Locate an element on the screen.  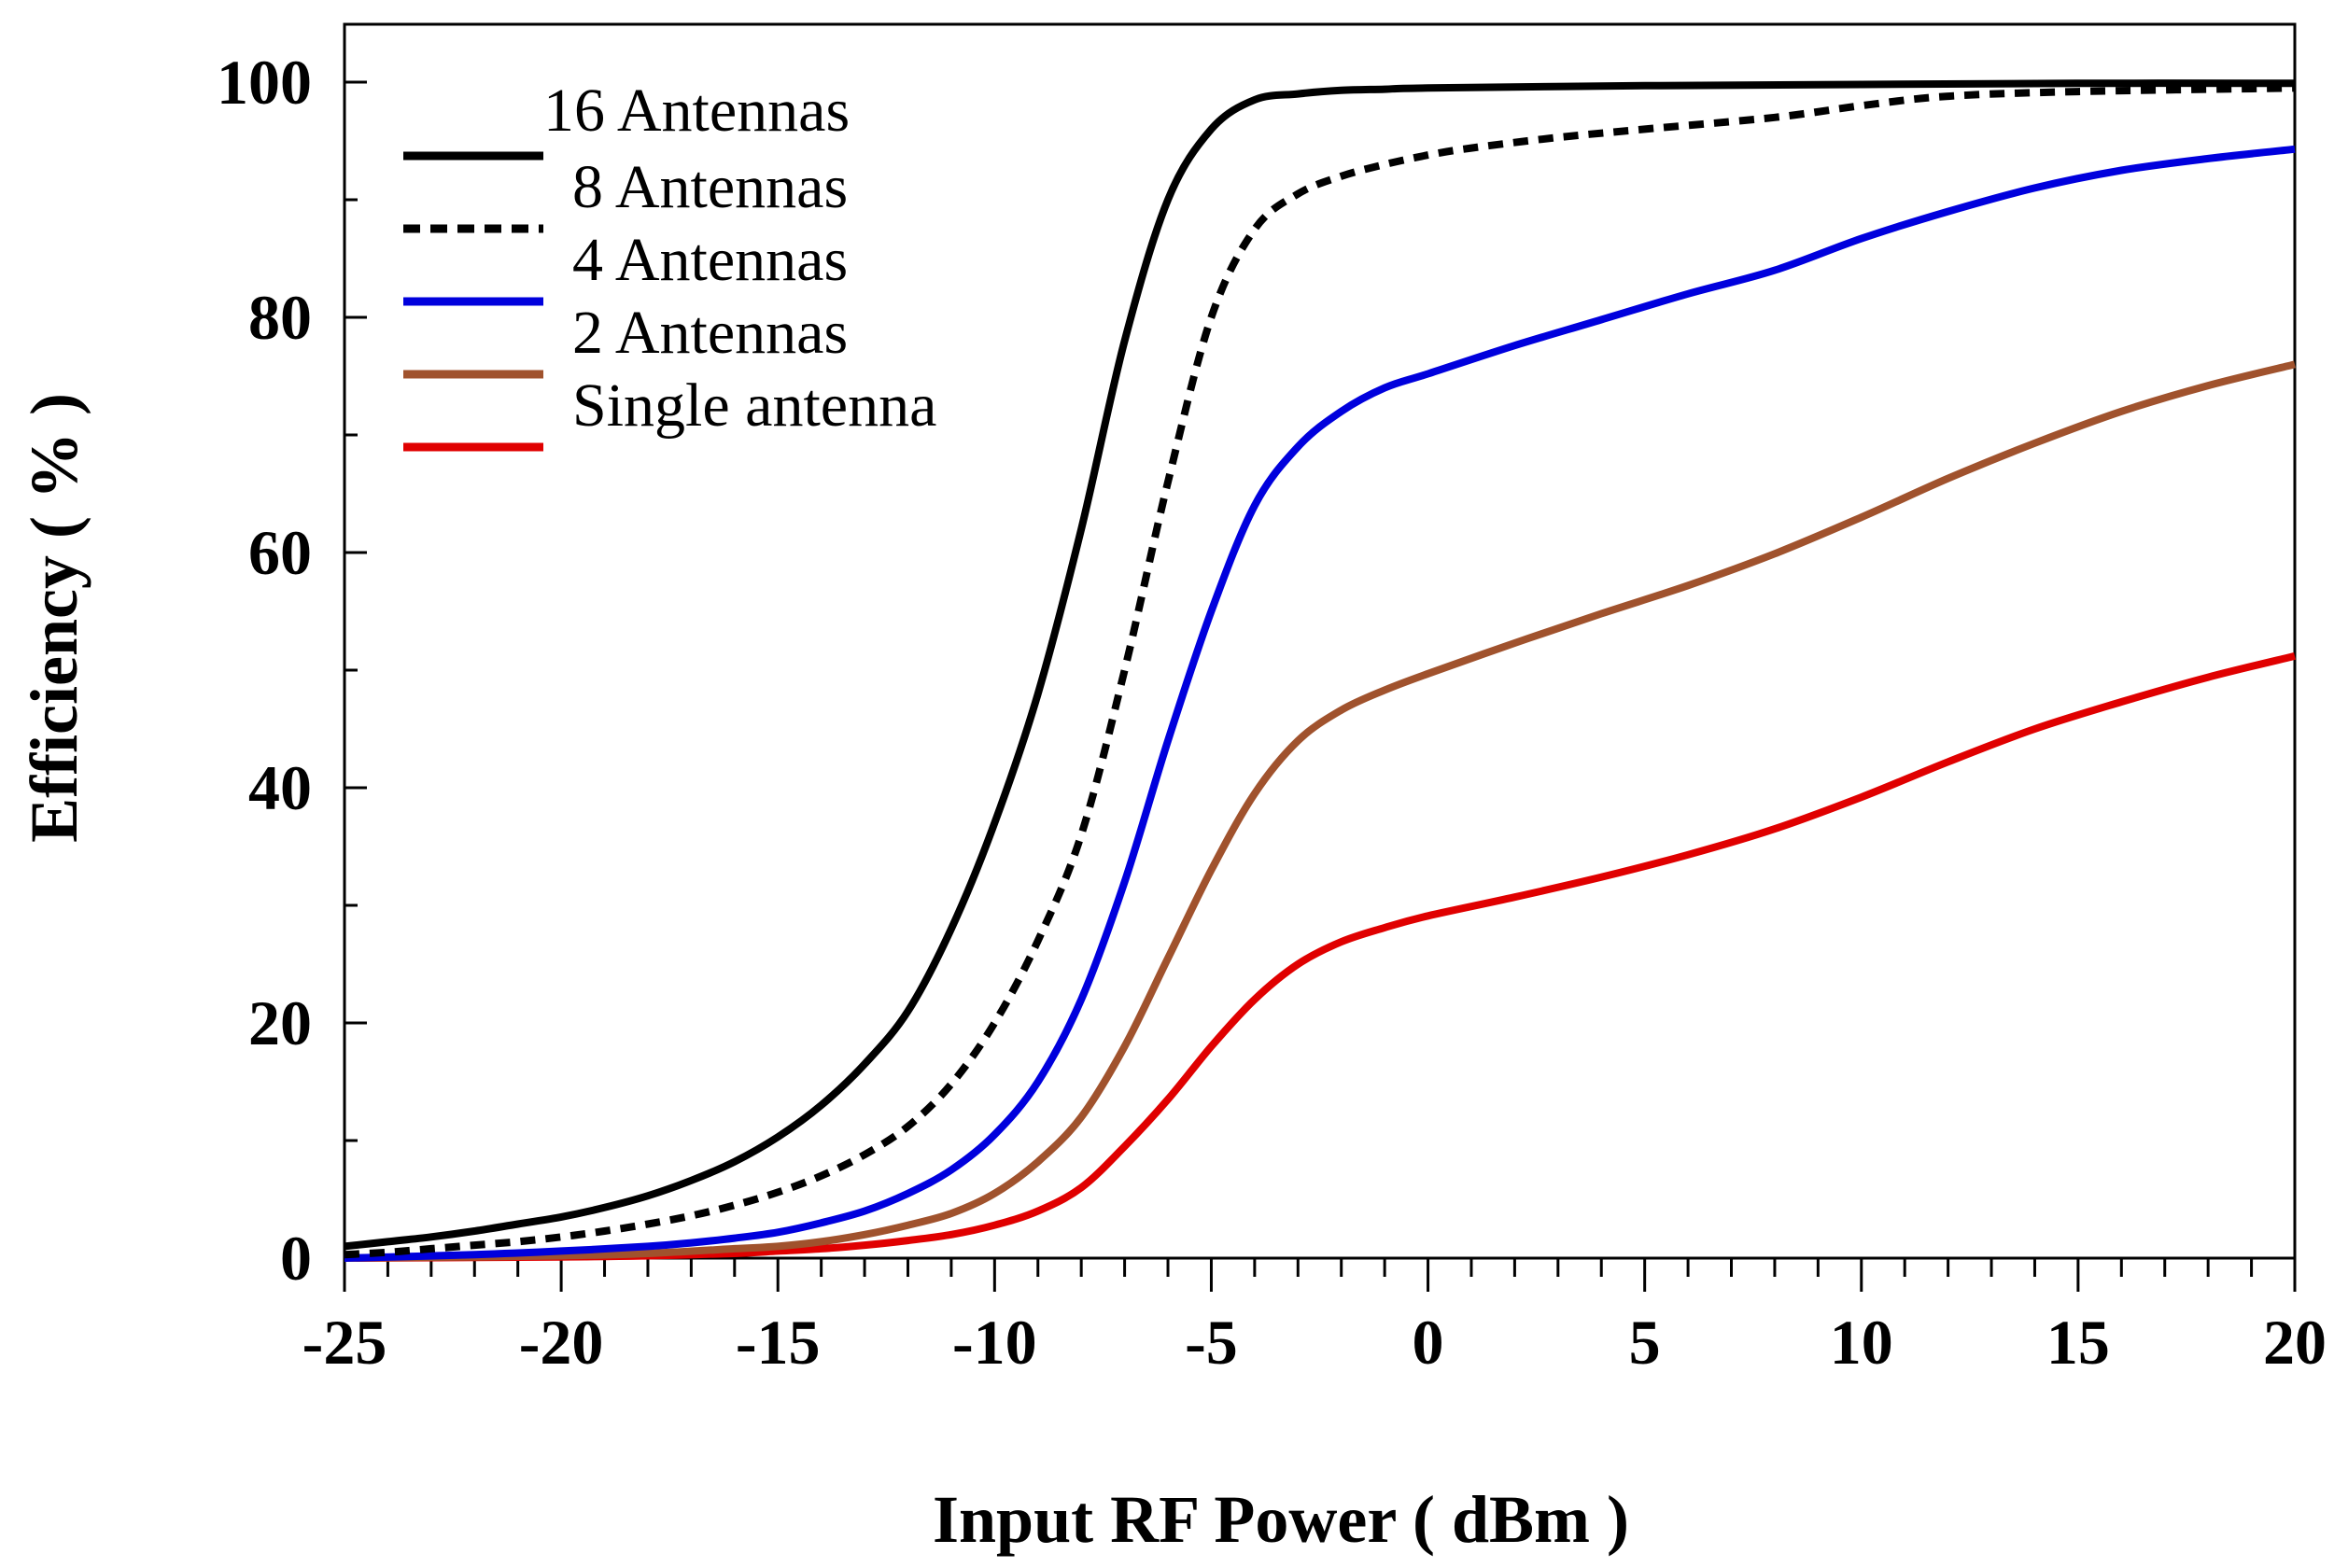
y-tick-label: 0 is located at coordinates (296, 1258).